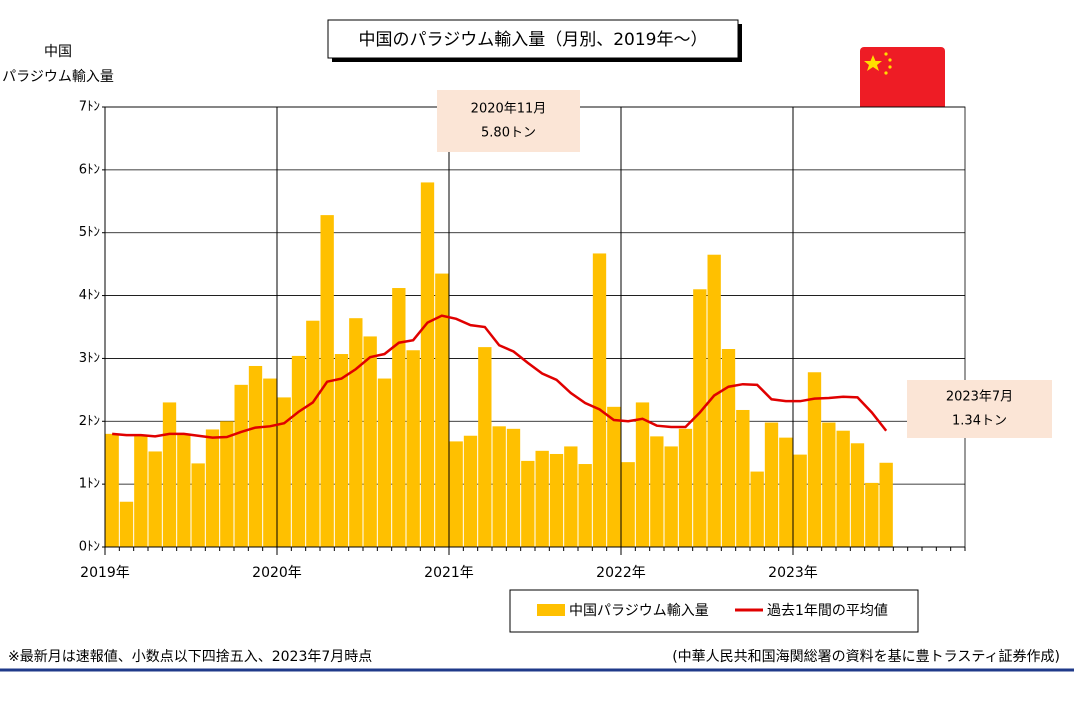  What do you see at coordinates (89, 547) in the screenshot?
I see `y-tick-label: 0ﾄﾝ` at bounding box center [89, 547].